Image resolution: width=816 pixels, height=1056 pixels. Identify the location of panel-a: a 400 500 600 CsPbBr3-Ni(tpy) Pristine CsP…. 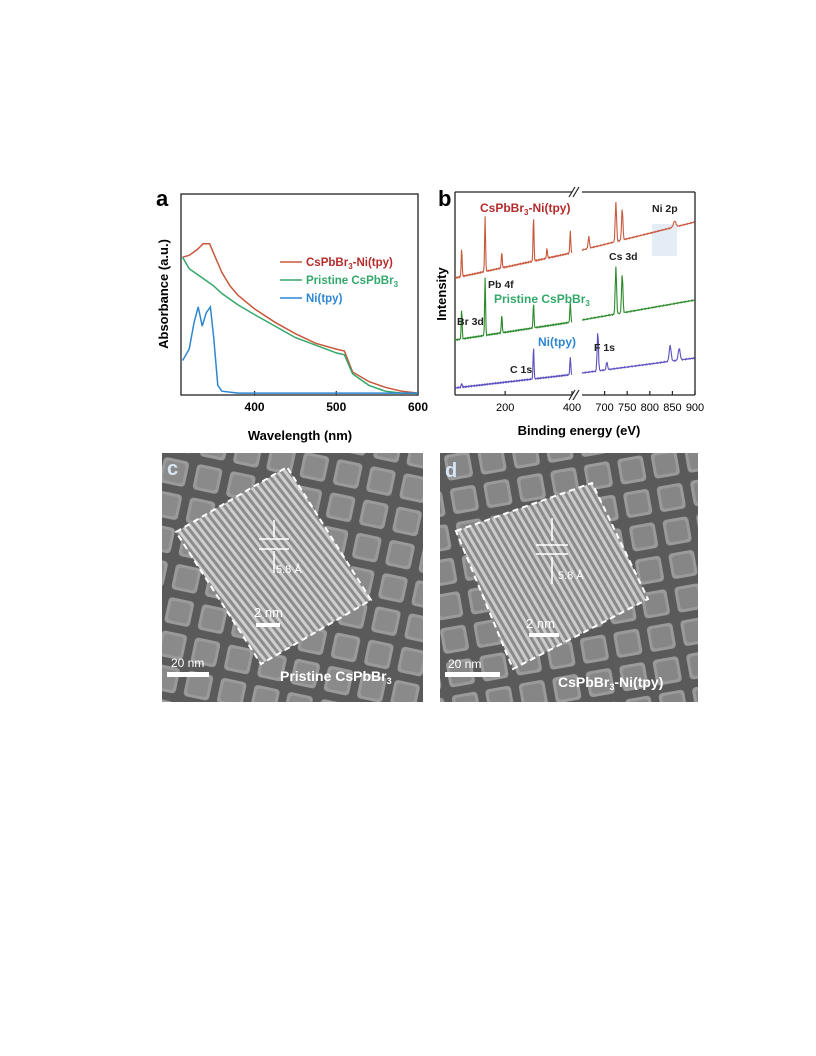
(290, 313).